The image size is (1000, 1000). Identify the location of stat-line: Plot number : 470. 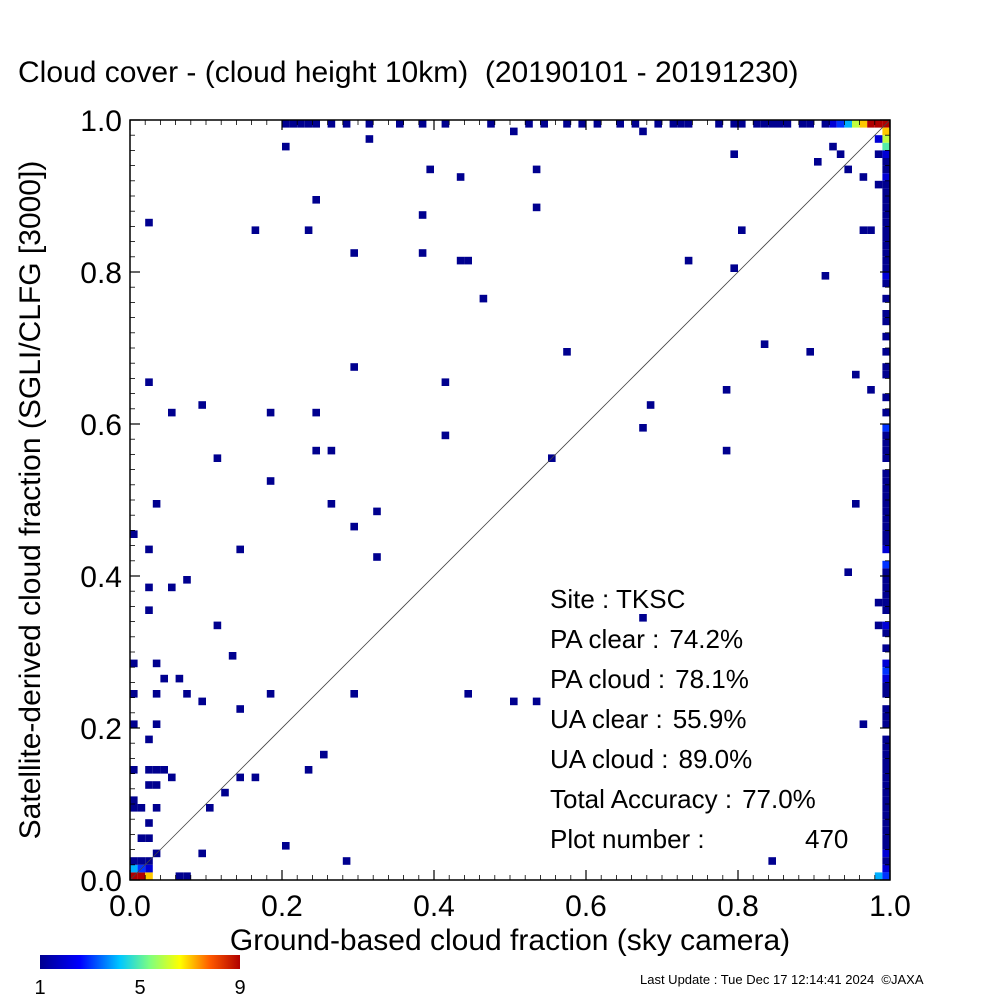
(699, 839).